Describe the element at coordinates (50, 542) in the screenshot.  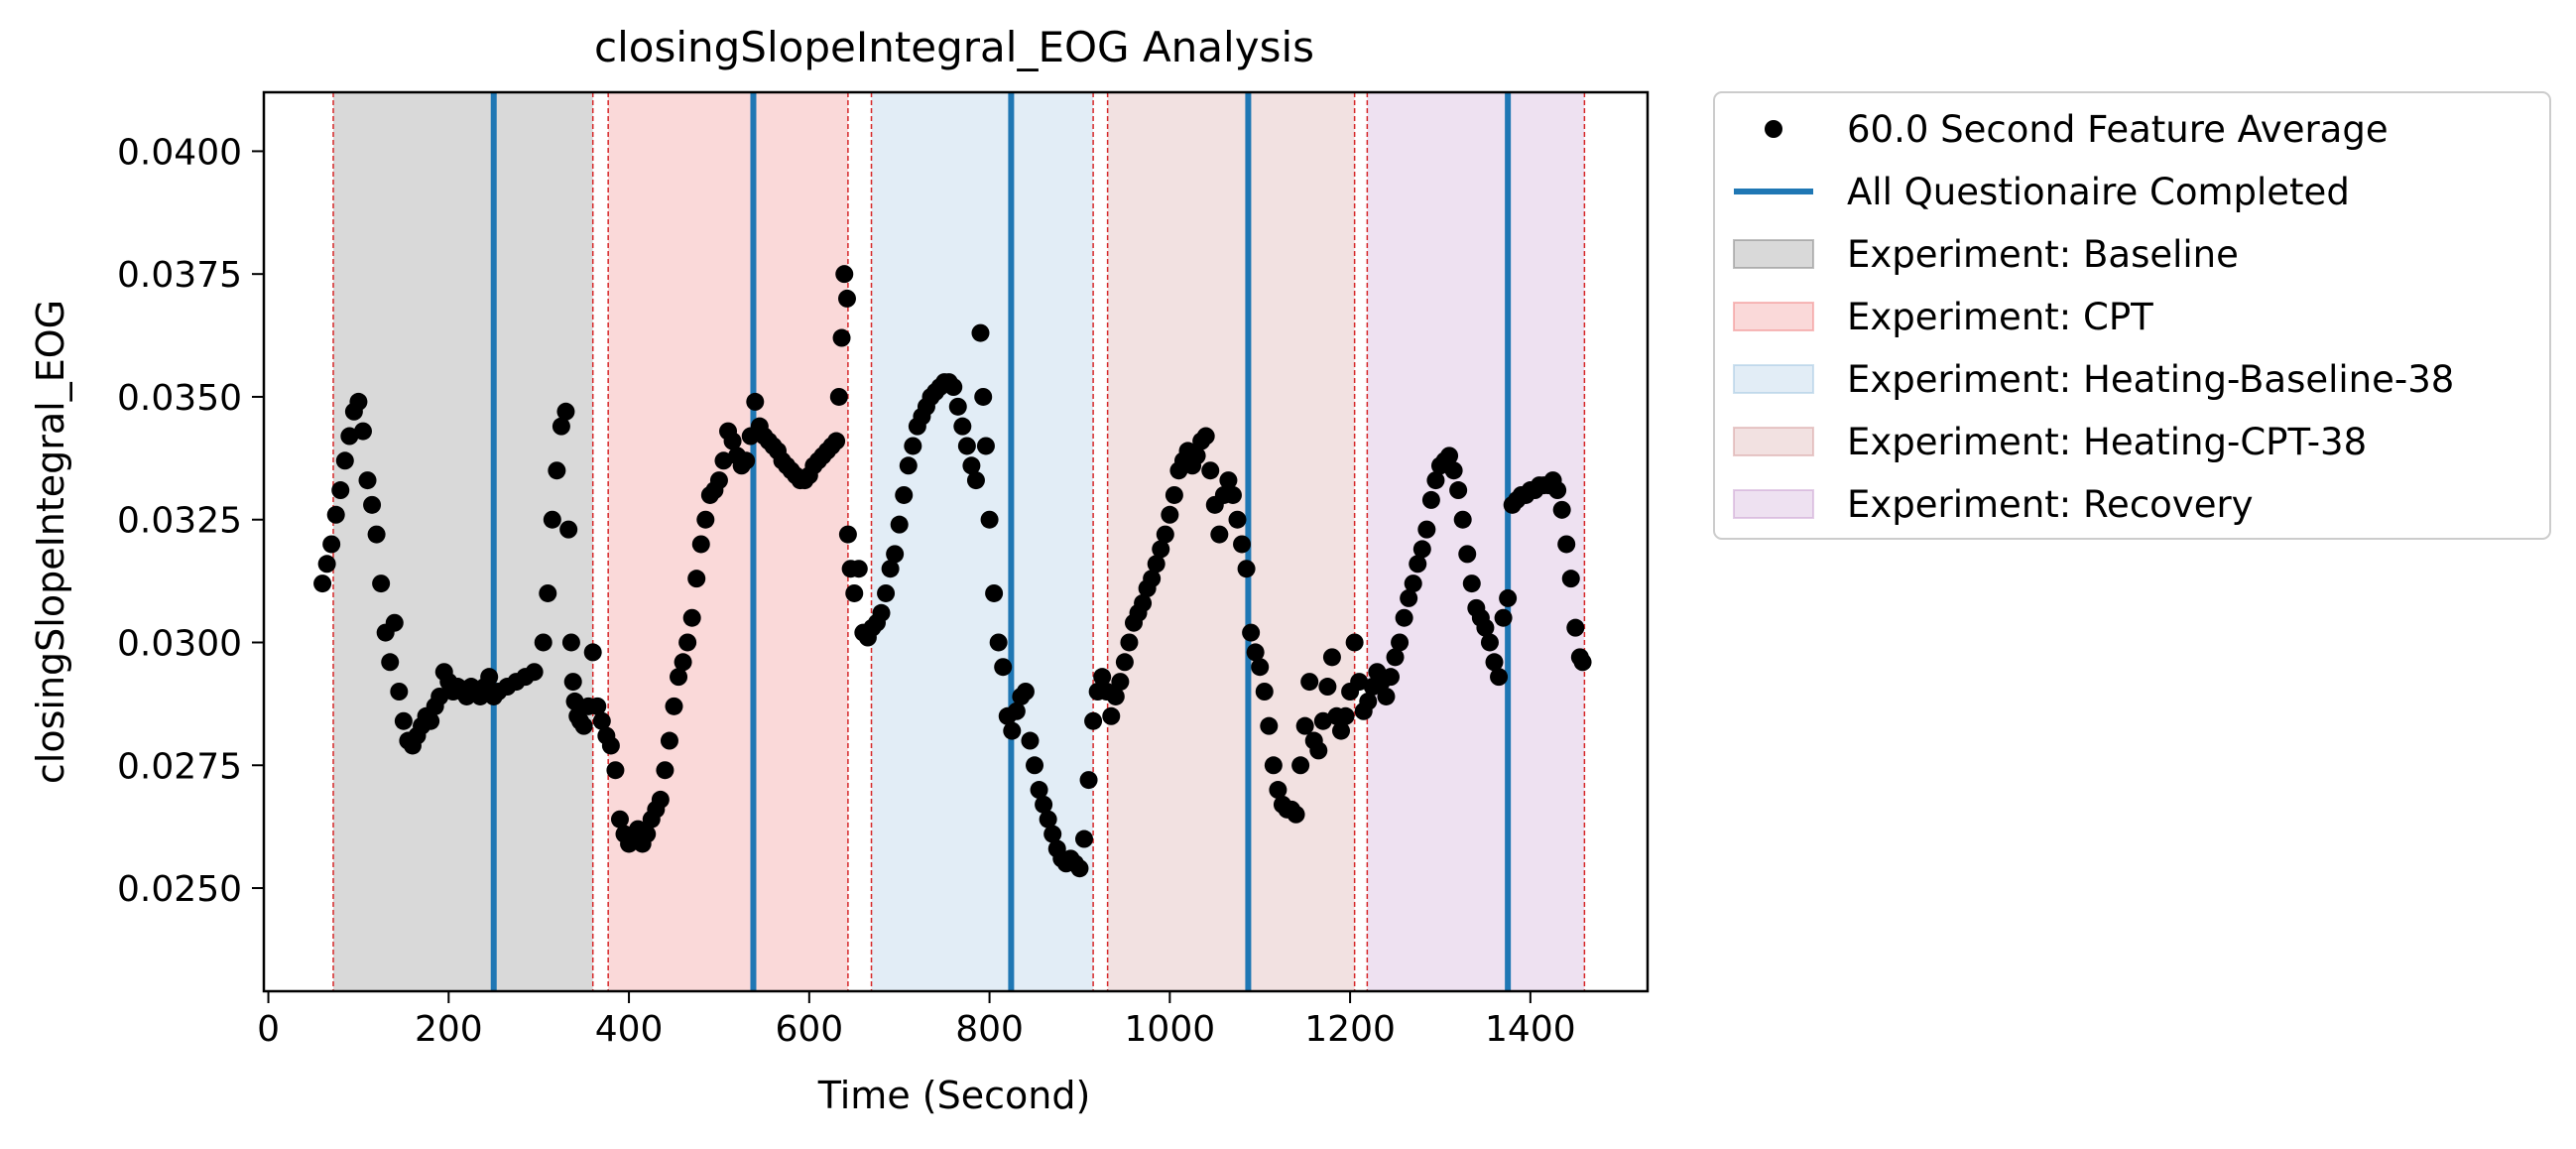
I see `y-axis-label: closingSlopeIntegral_EOG` at that location.